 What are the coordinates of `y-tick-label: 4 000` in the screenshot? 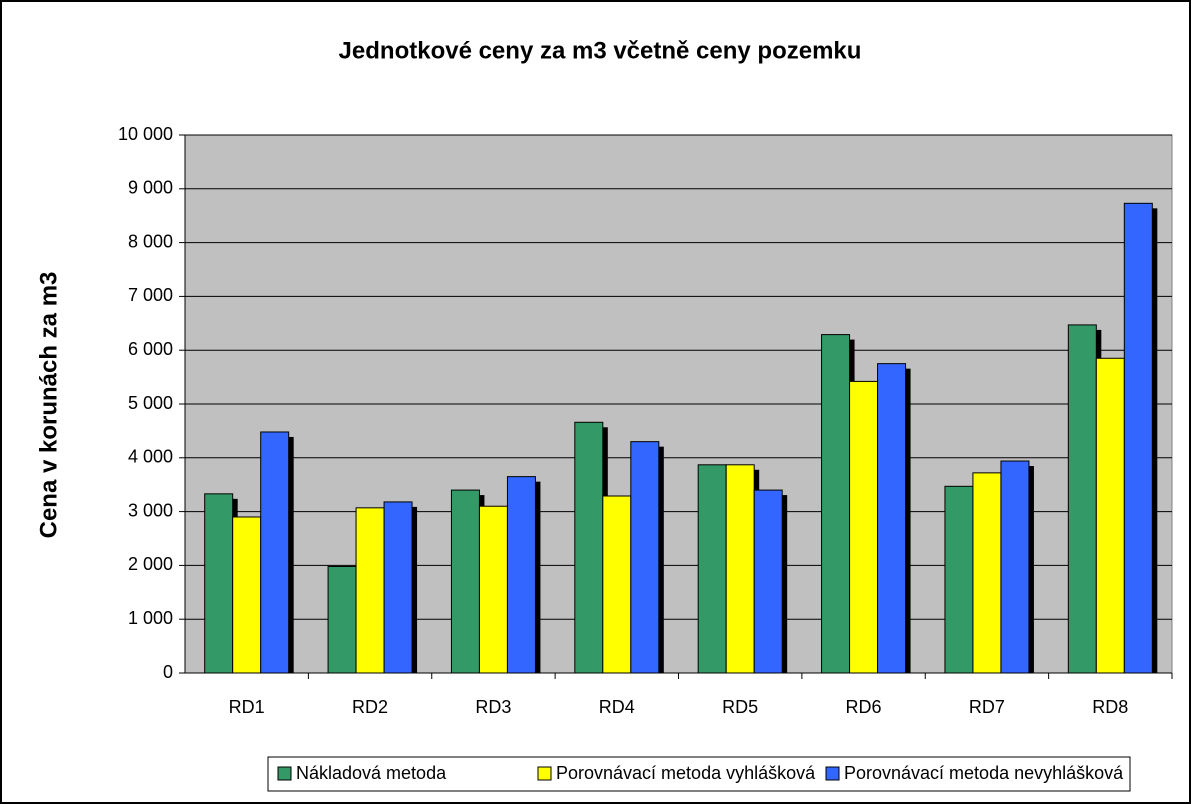 It's located at (150, 457).